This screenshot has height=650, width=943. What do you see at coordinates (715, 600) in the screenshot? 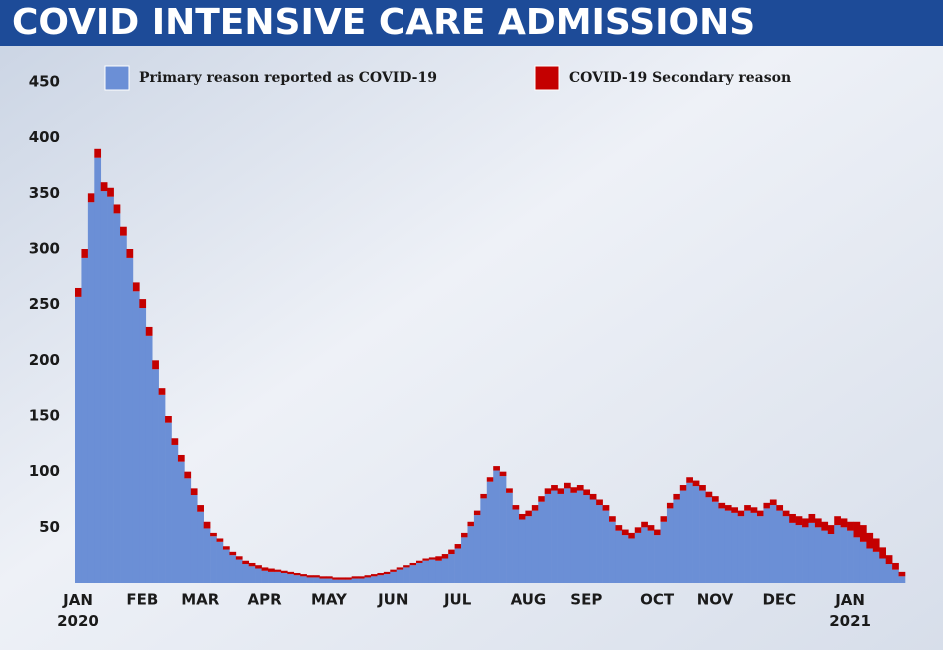
I see `x-tick-label: NOV` at bounding box center [715, 600].